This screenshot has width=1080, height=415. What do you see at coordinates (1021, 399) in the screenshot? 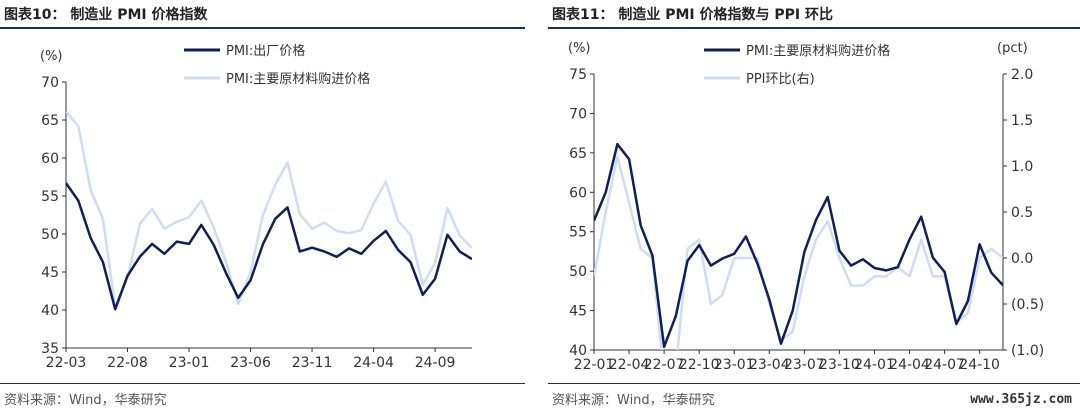
I see `watermark-text: www.365jz.com` at bounding box center [1021, 399].